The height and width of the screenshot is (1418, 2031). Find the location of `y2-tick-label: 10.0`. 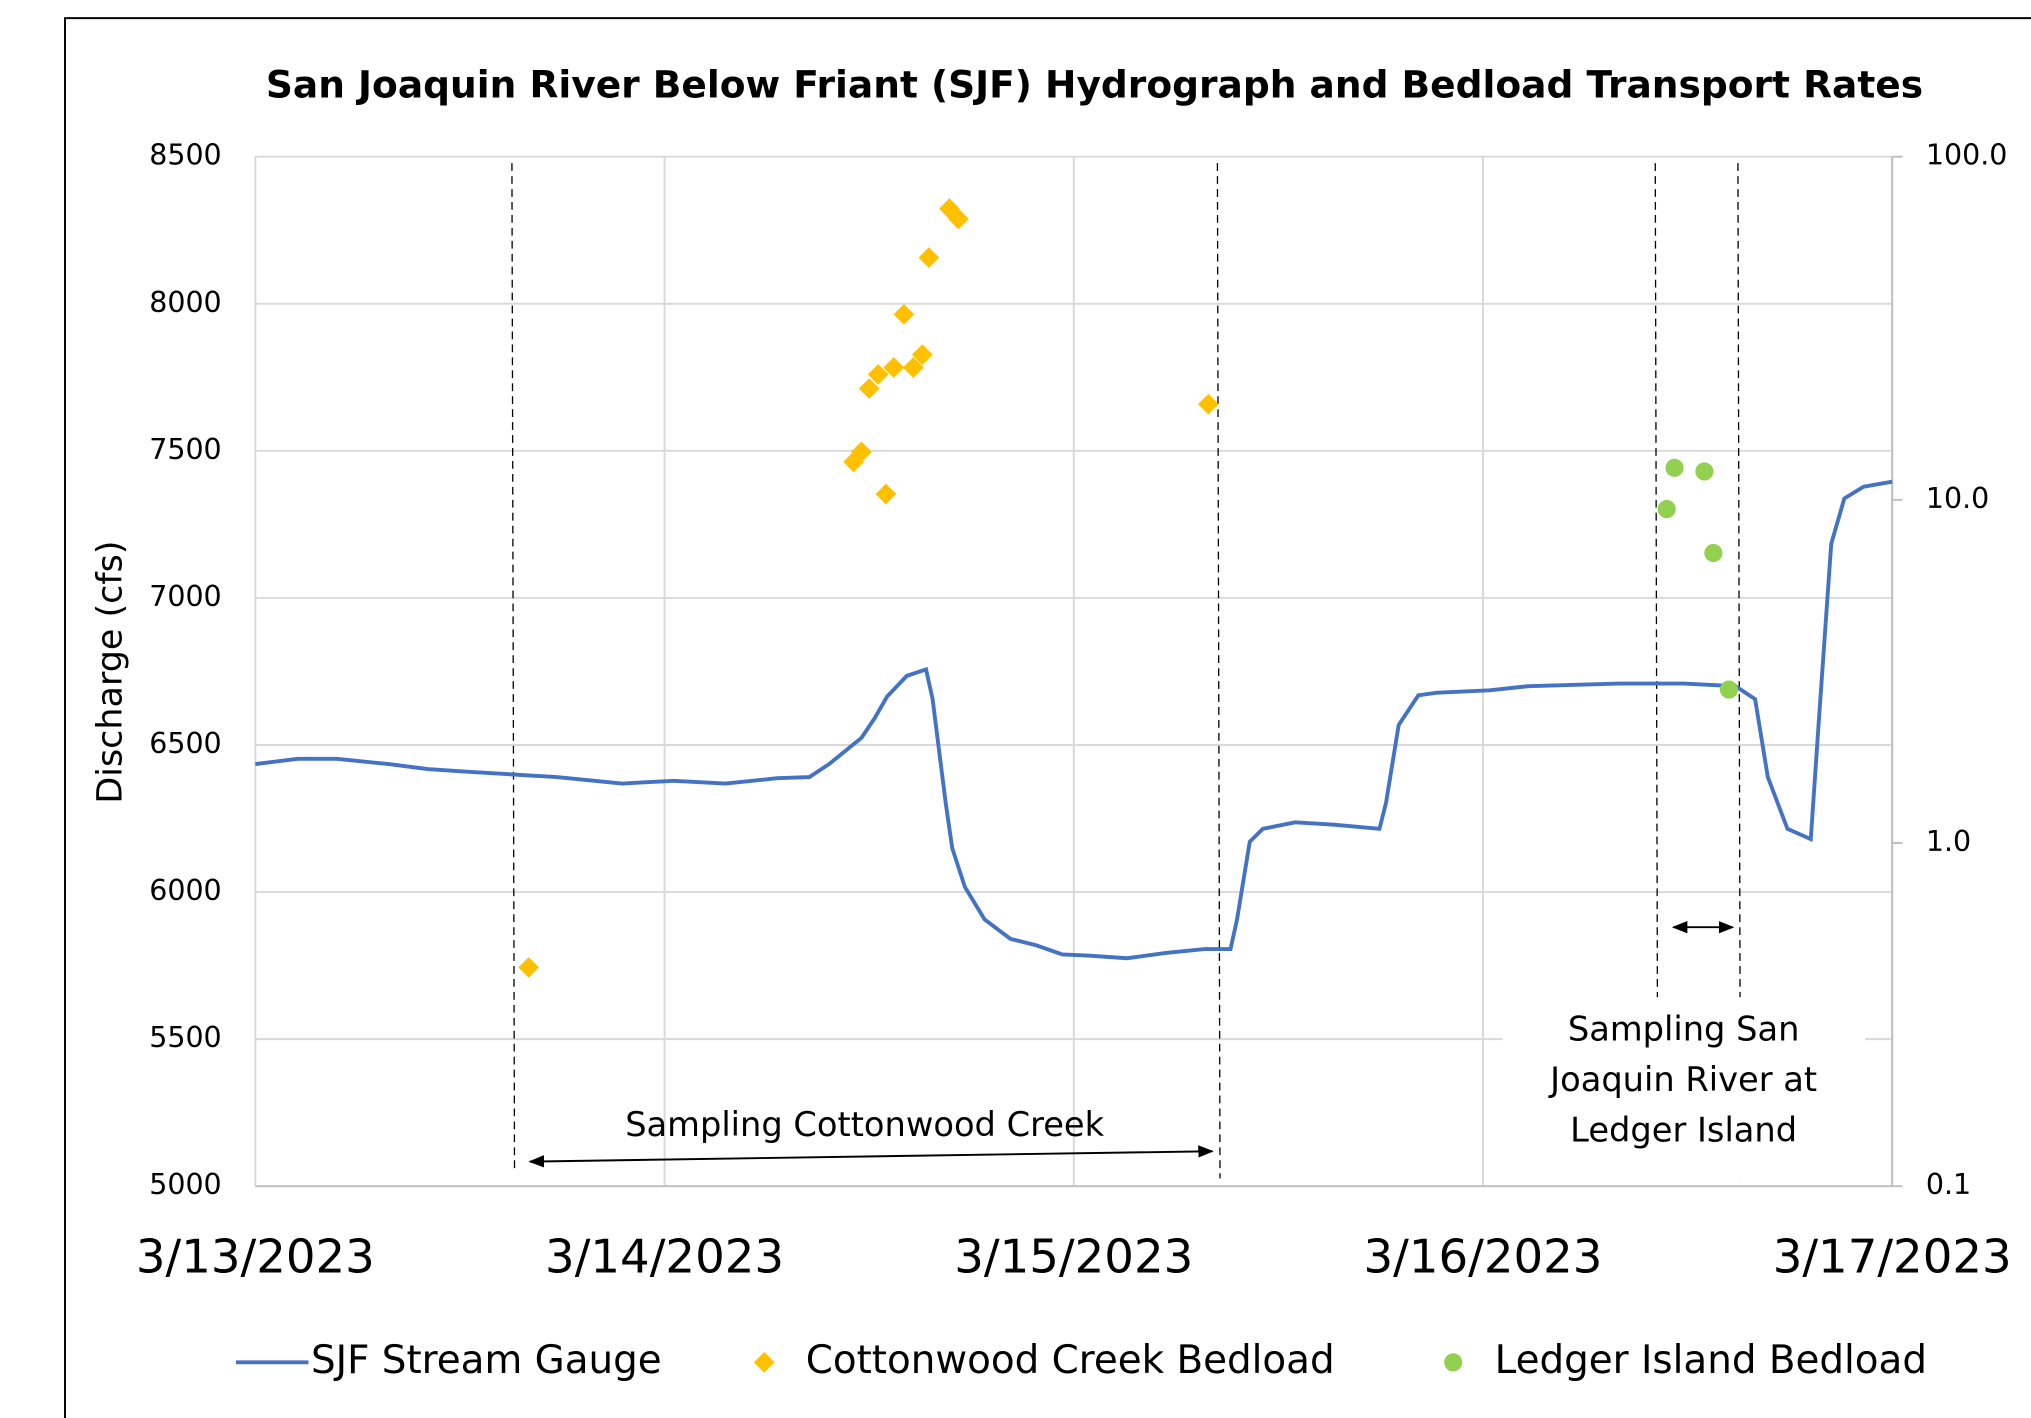

y2-tick-label: 10.0 is located at coordinates (1957, 498).